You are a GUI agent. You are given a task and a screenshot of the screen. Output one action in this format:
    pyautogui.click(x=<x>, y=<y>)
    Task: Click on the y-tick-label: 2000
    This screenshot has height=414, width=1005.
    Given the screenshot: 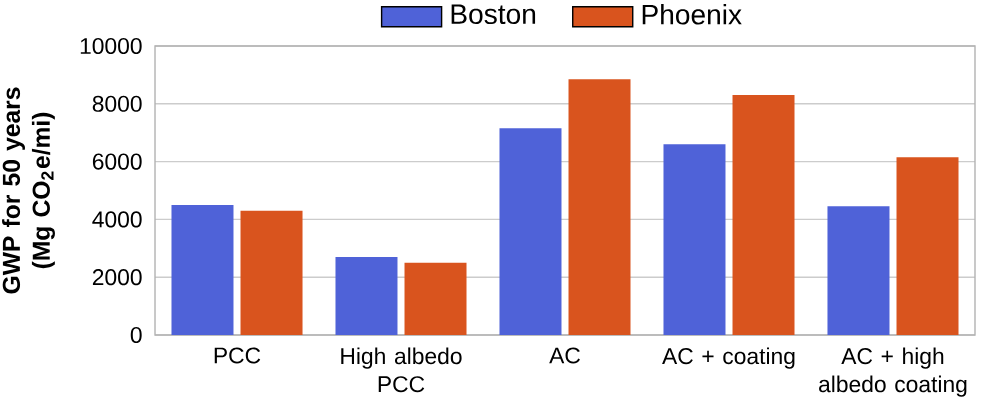 What is the action you would take?
    pyautogui.click(x=117, y=277)
    